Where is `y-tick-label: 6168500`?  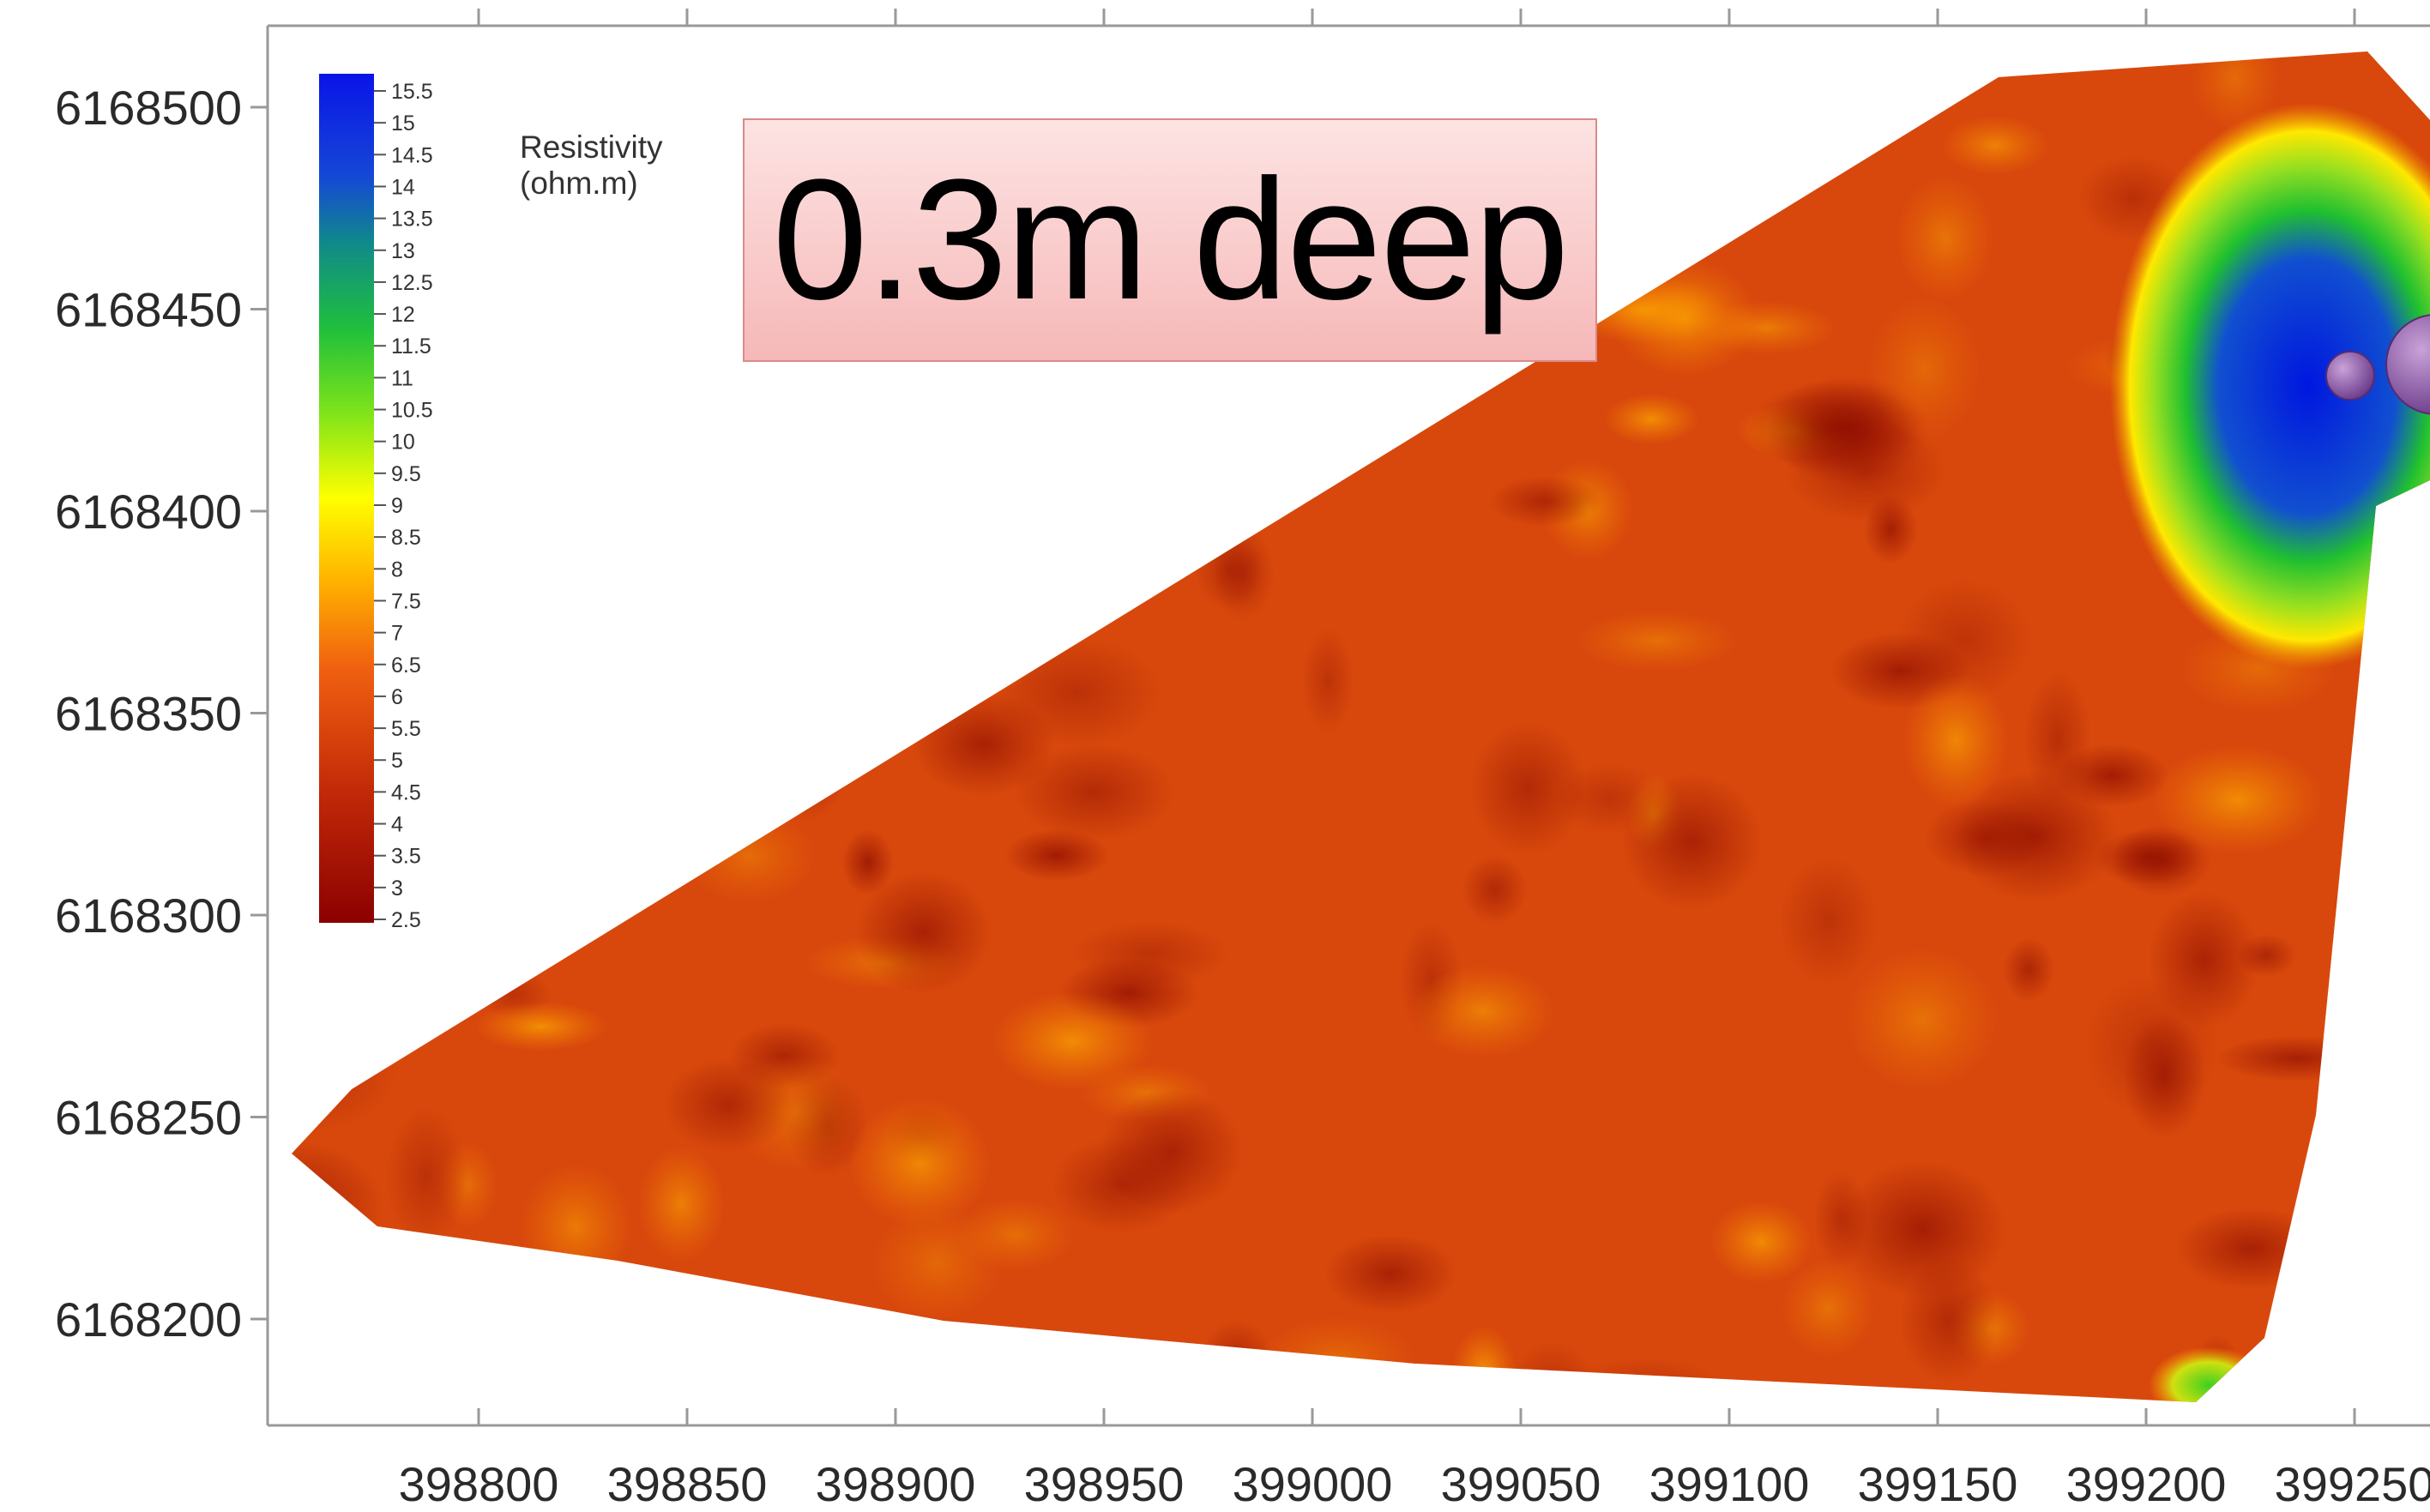
y-tick-label: 6168500 is located at coordinates (148, 108).